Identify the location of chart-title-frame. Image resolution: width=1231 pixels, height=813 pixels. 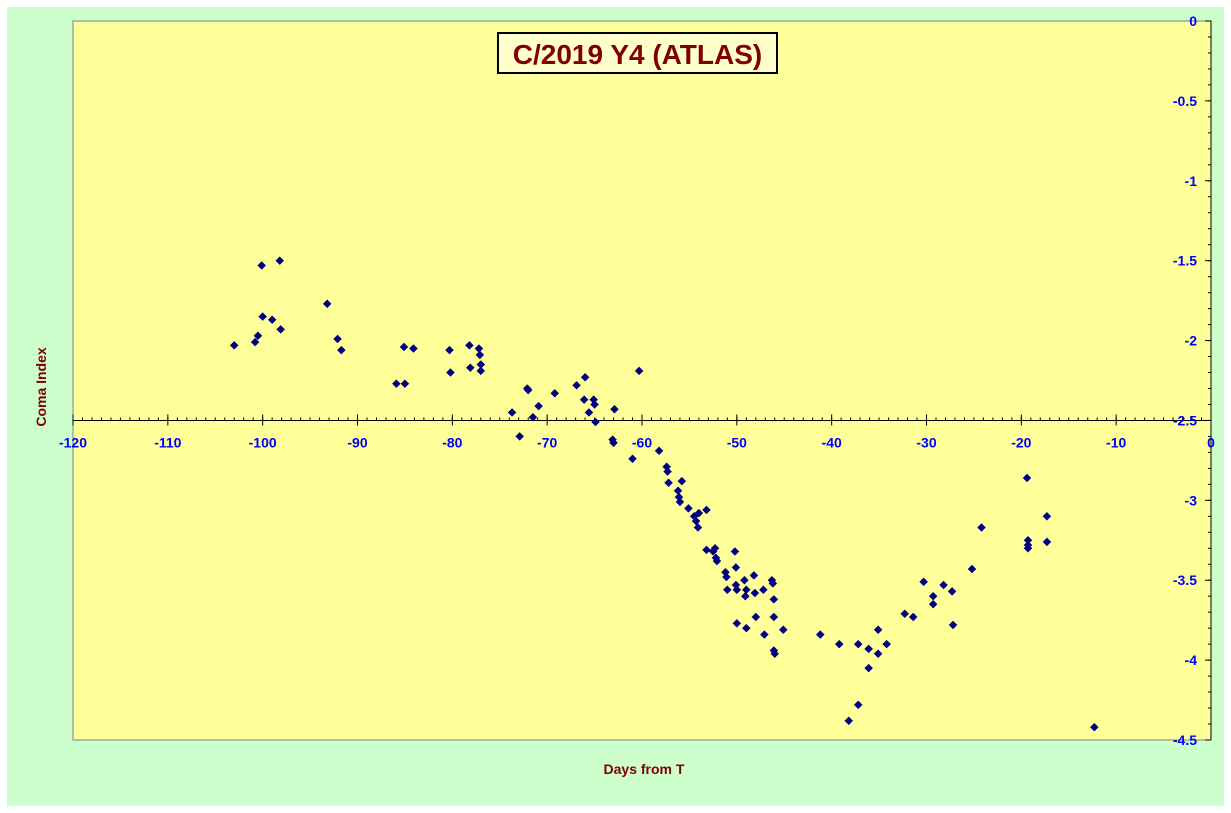
(637, 53).